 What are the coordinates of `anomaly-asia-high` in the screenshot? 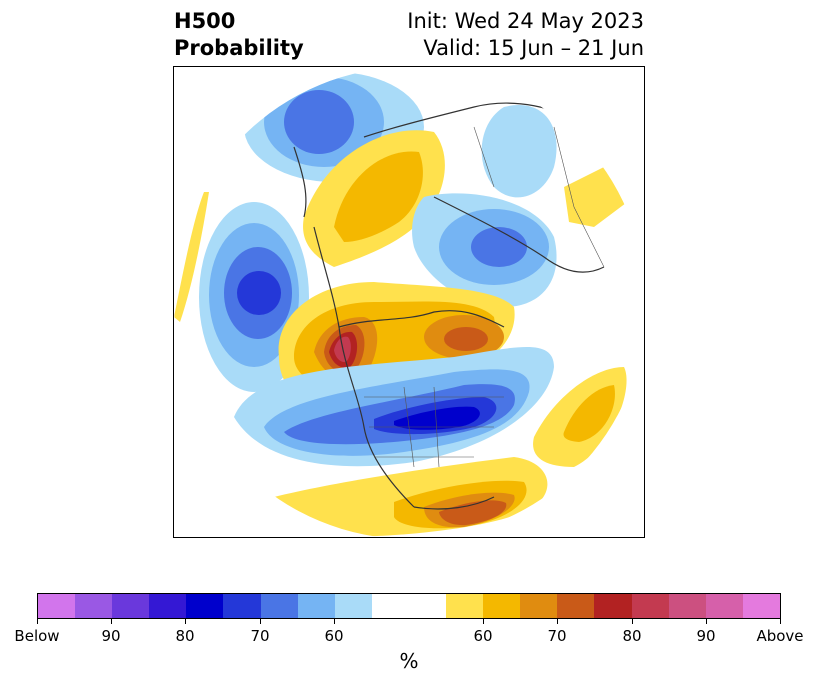 It's located at (599, 197).